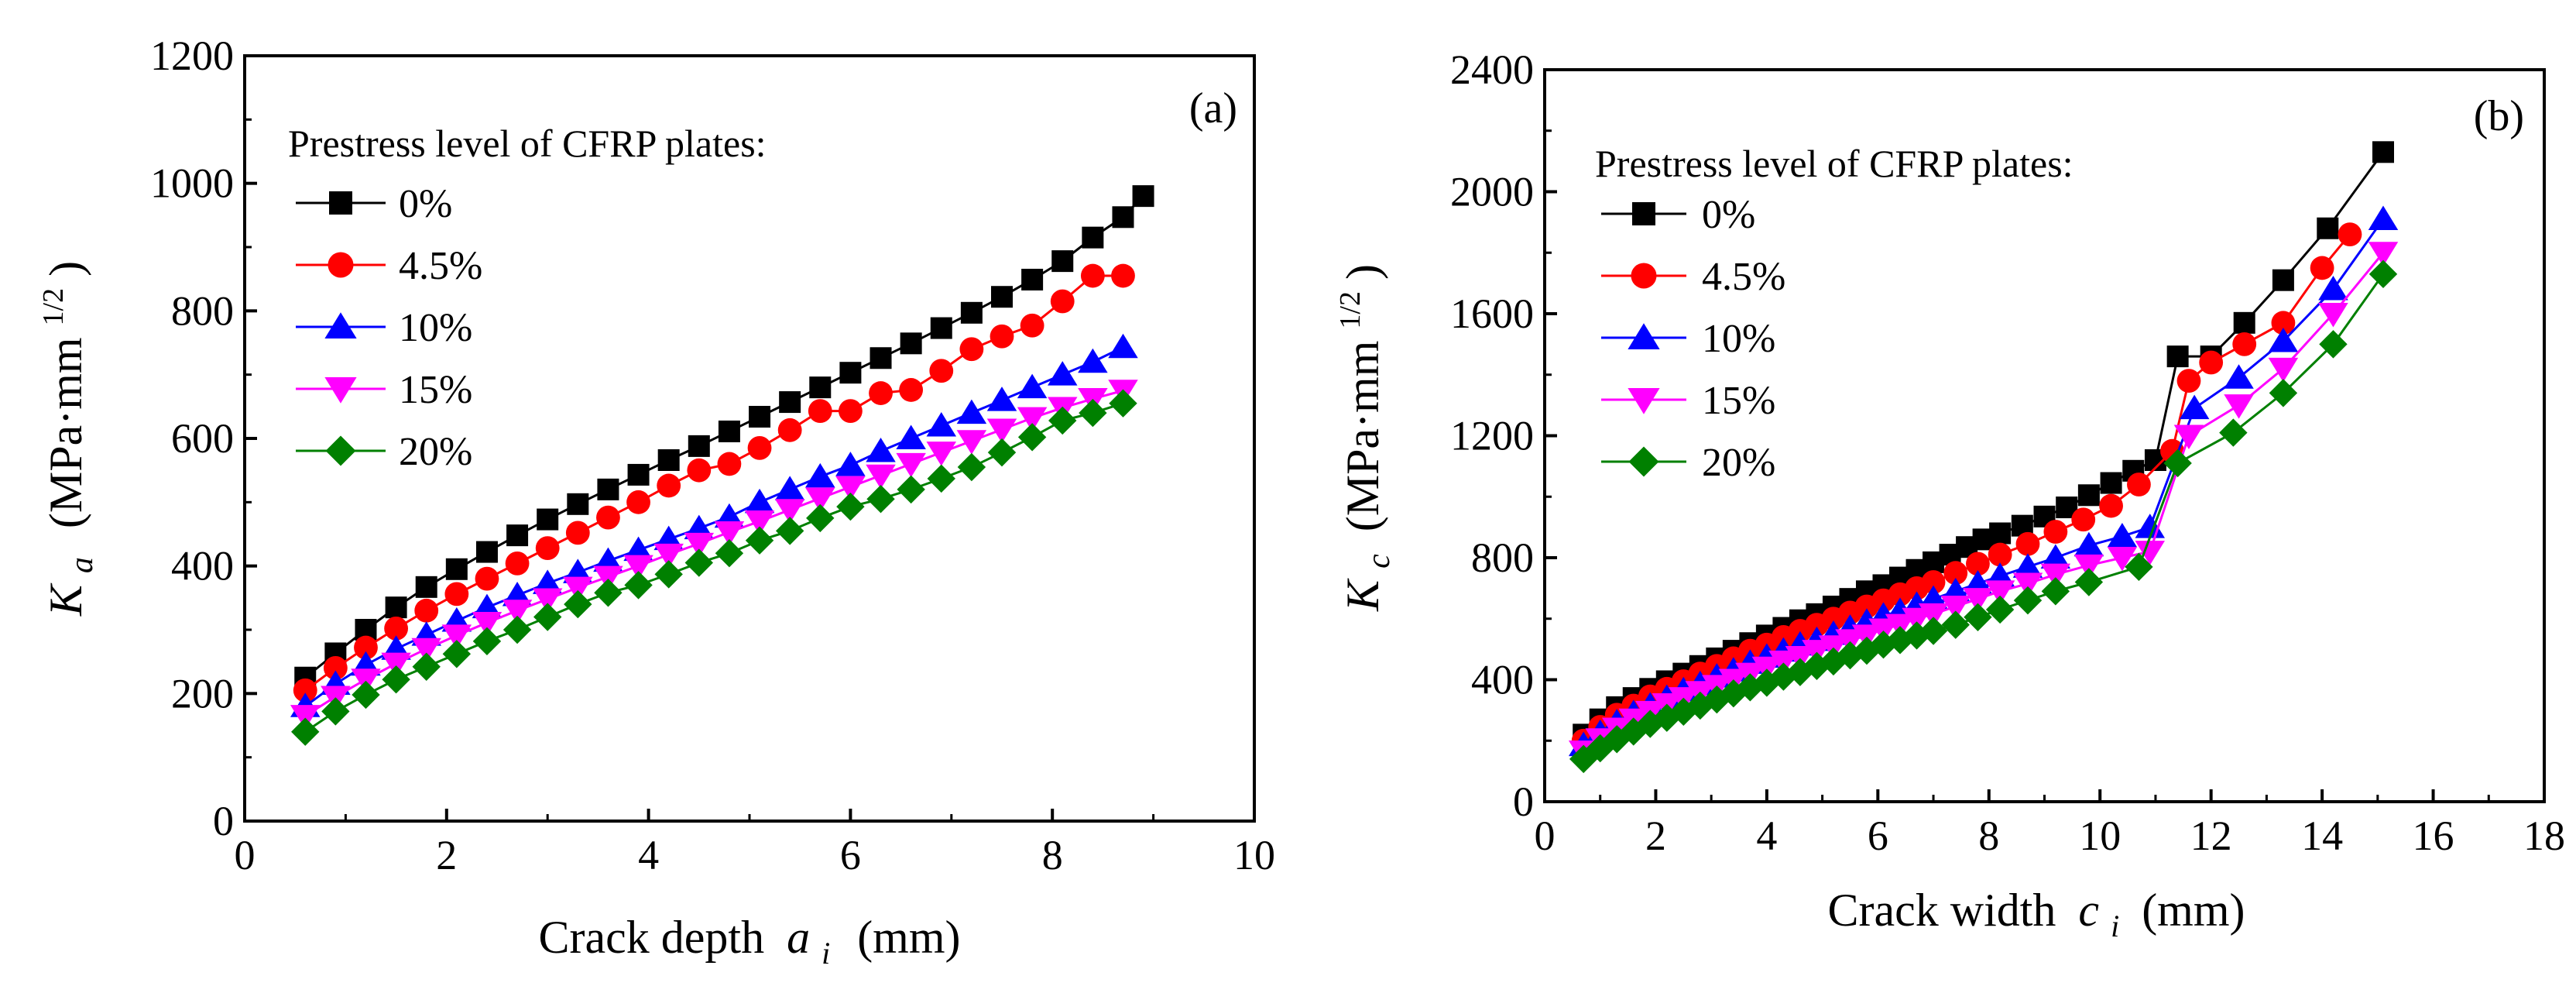 The width and height of the screenshot is (2576, 1000). What do you see at coordinates (1492, 436) in the screenshot?
I see `y-tick-label: 1200` at bounding box center [1492, 436].